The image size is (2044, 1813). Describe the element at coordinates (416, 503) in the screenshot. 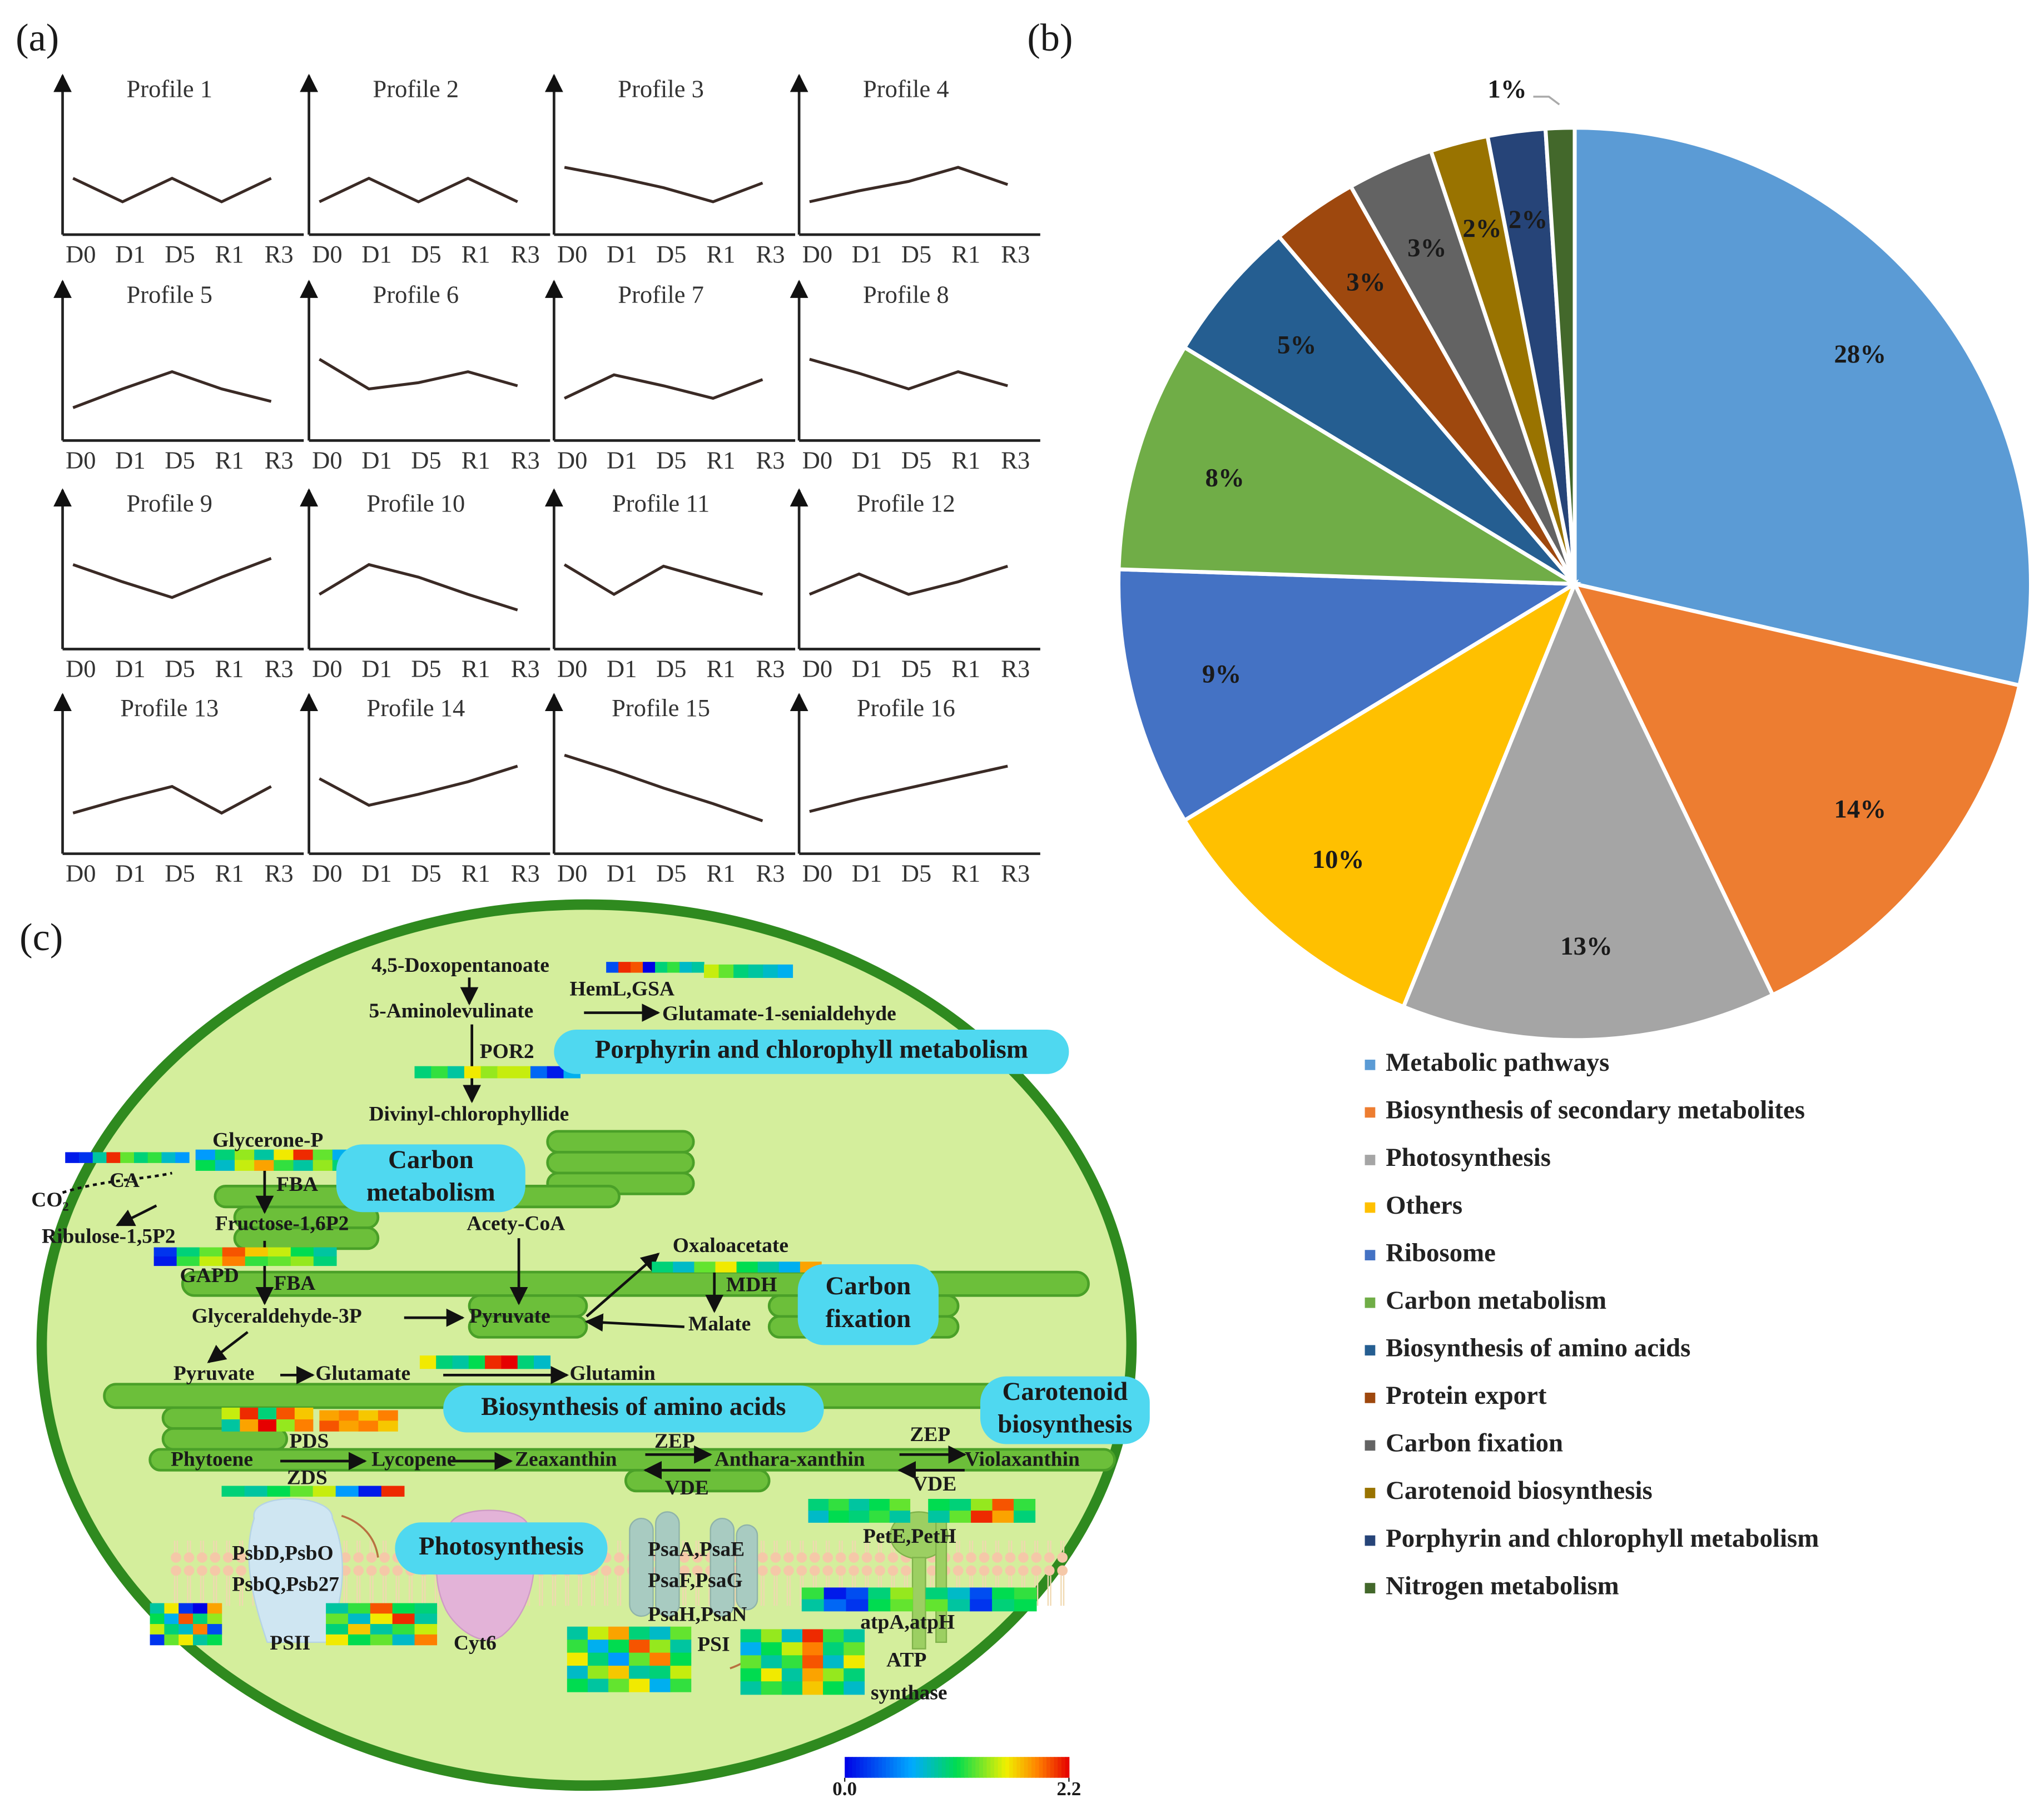

I see `profile-title: Profile 10` at that location.